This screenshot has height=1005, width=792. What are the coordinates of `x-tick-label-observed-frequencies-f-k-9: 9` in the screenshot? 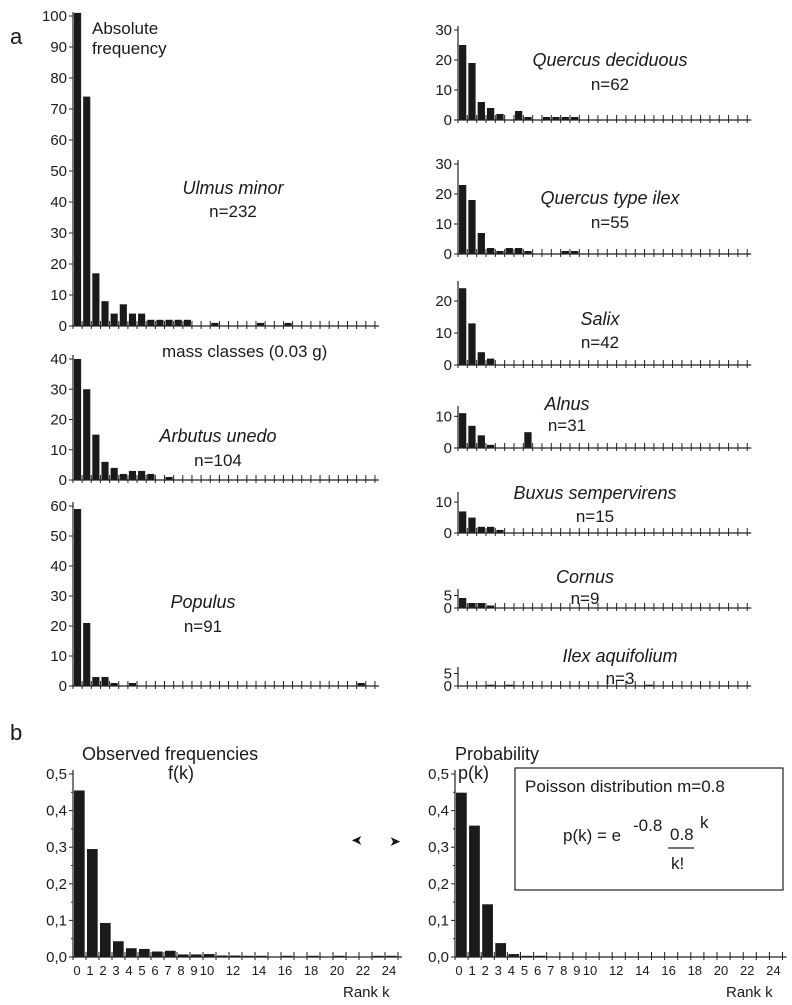 It's located at (193, 970).